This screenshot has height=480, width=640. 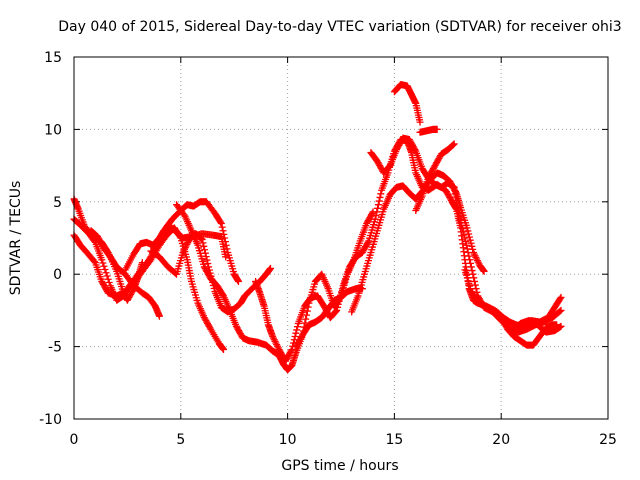 What do you see at coordinates (57, 275) in the screenshot?
I see `y-tick-label: 0` at bounding box center [57, 275].